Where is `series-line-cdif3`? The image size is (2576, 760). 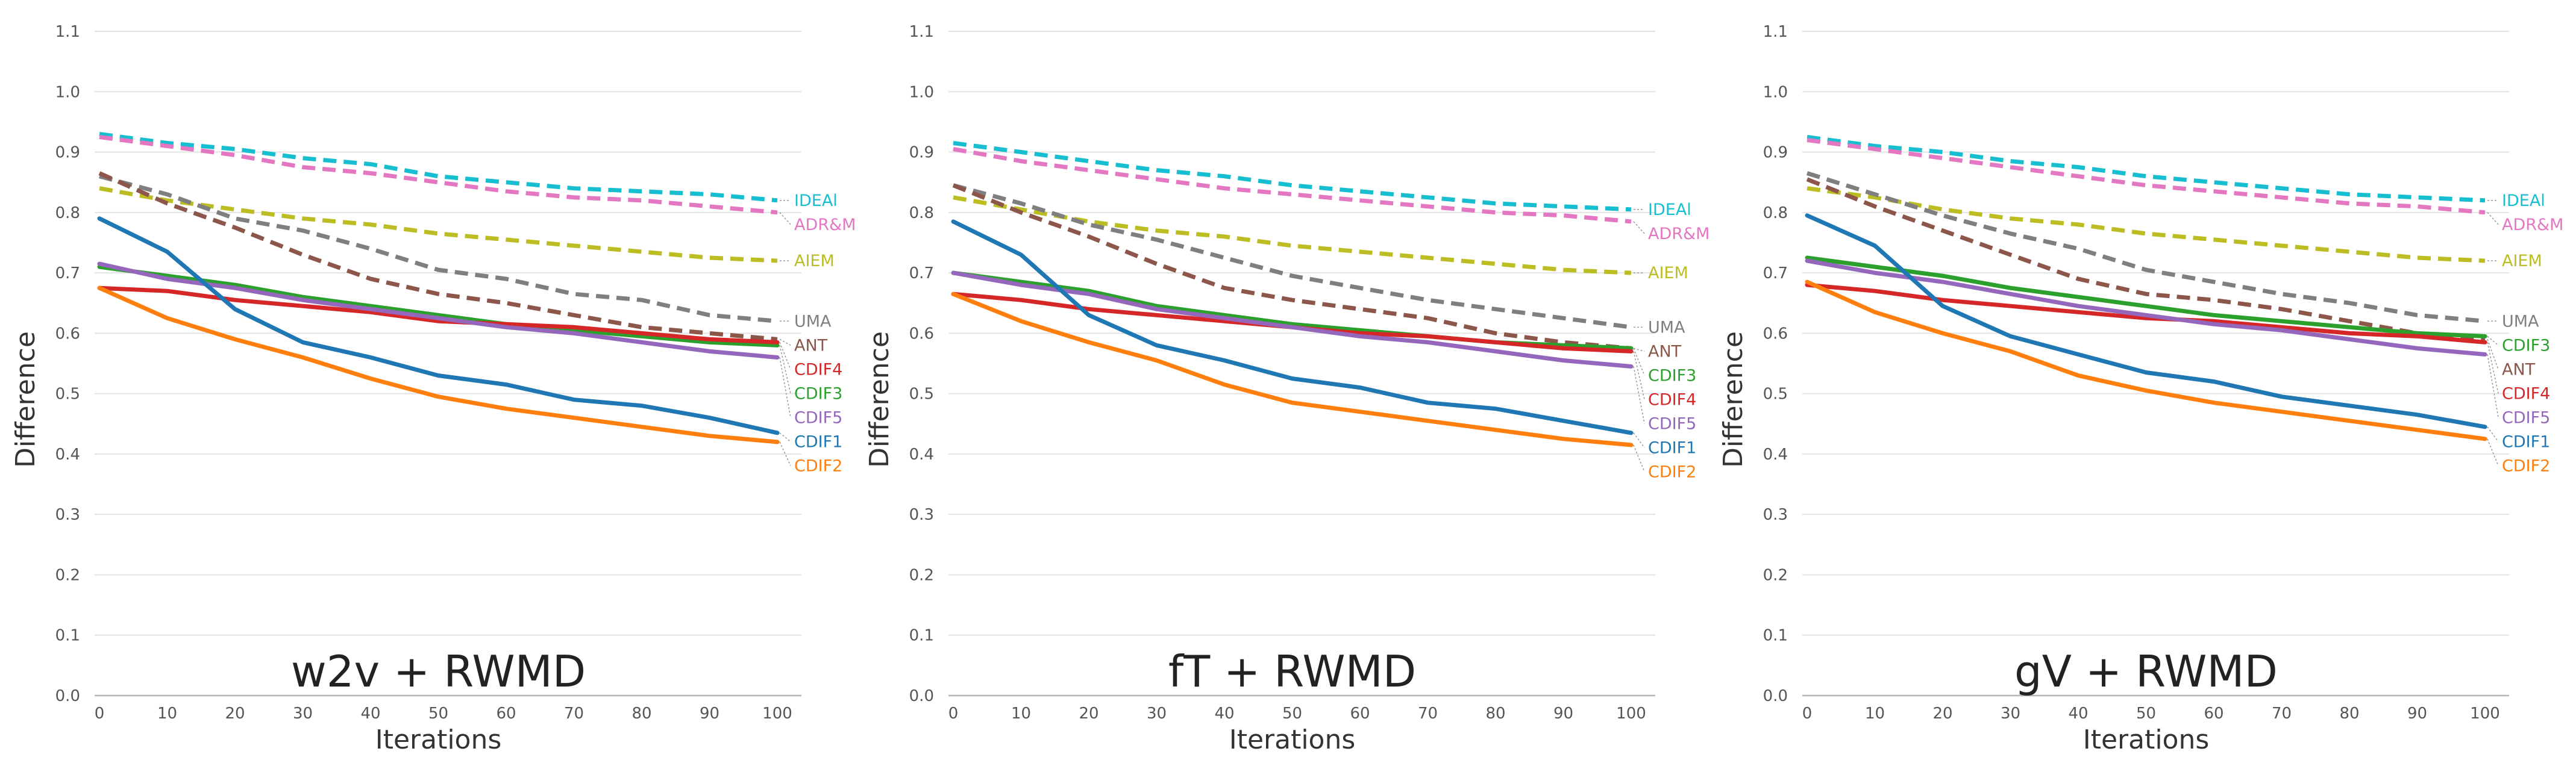 series-line-cdif3 is located at coordinates (2146, 296).